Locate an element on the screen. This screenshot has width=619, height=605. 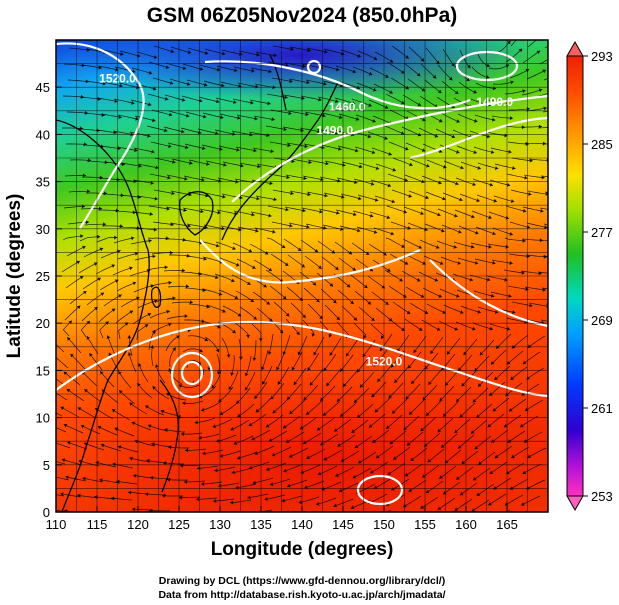
contour-typhoon-inner is located at coordinates (192, 373).